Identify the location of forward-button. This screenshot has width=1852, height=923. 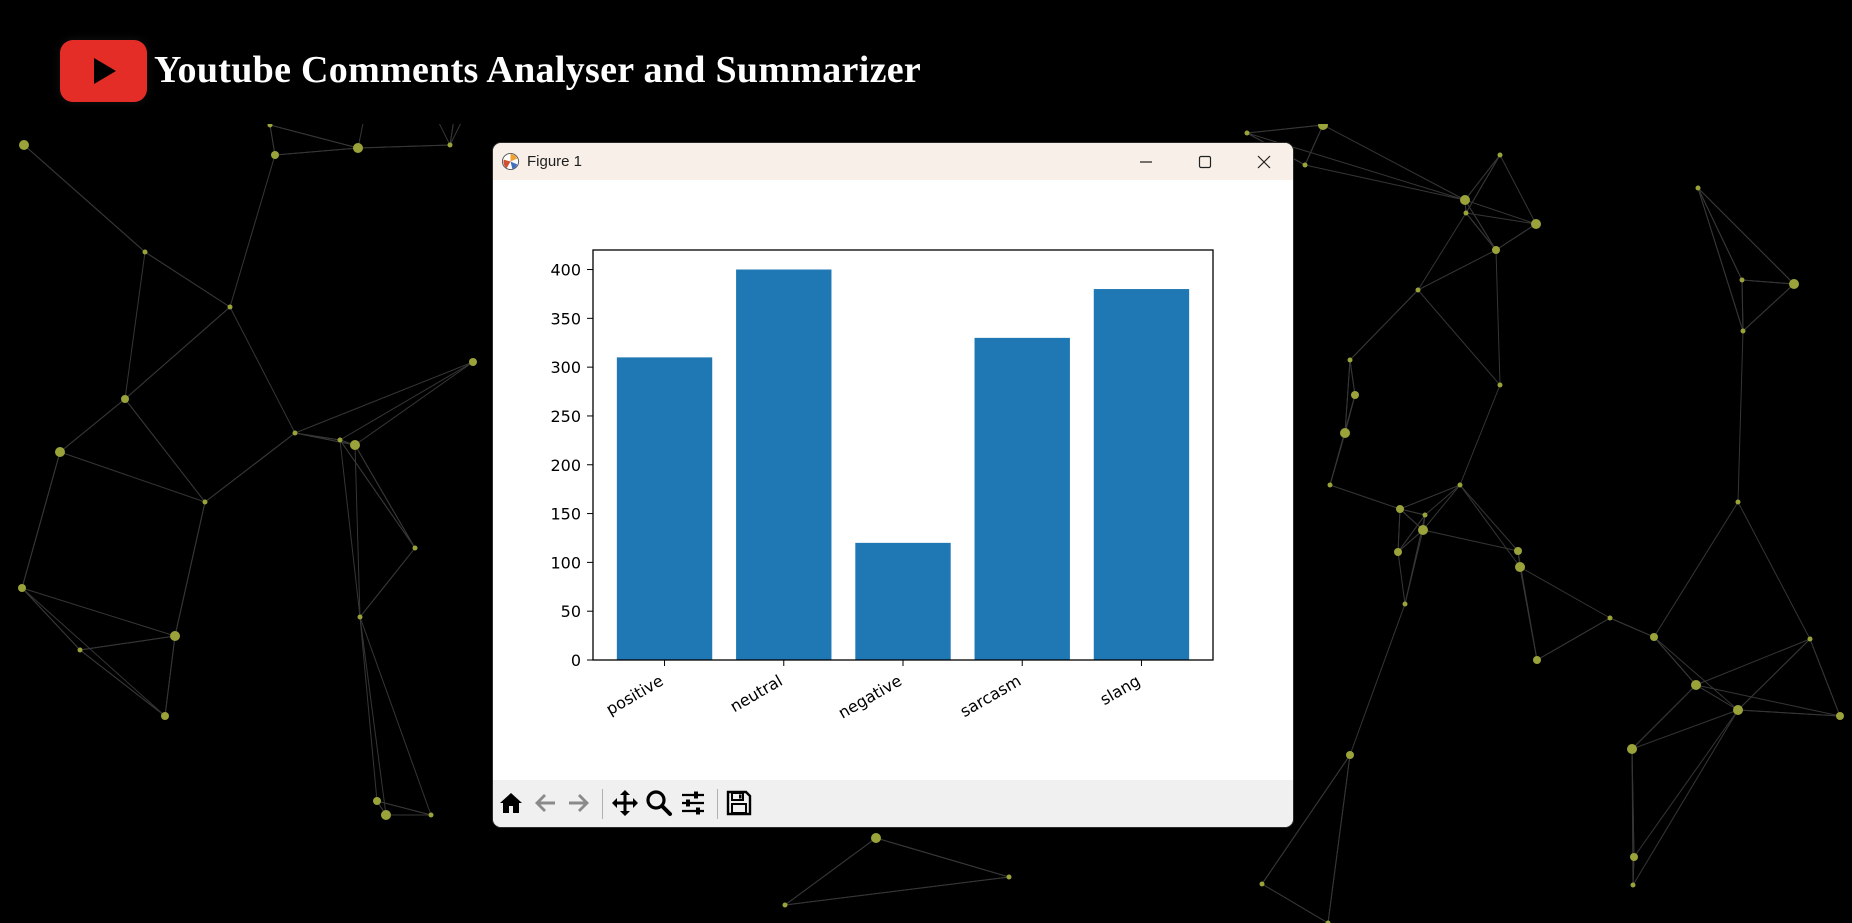
(579, 803).